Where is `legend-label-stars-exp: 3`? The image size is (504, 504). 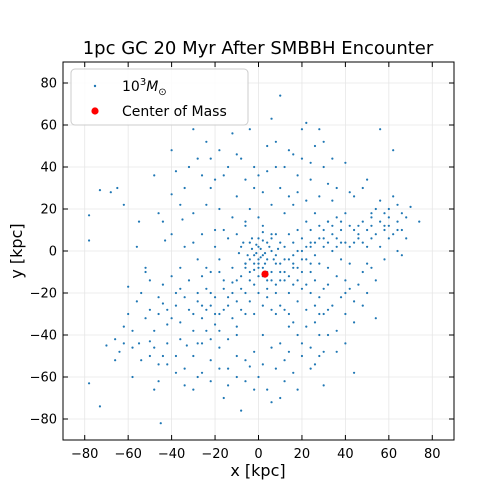 legend-label-stars-exp: 3 is located at coordinates (143, 82).